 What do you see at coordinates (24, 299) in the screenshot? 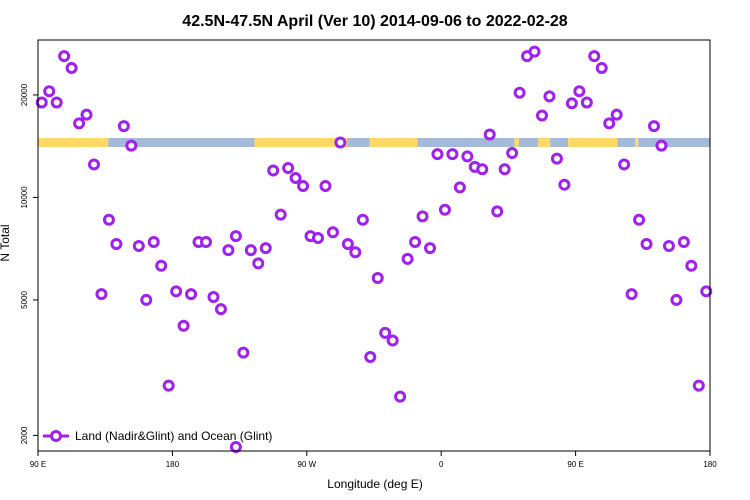
I see `y-tick-label: 5000` at bounding box center [24, 299].